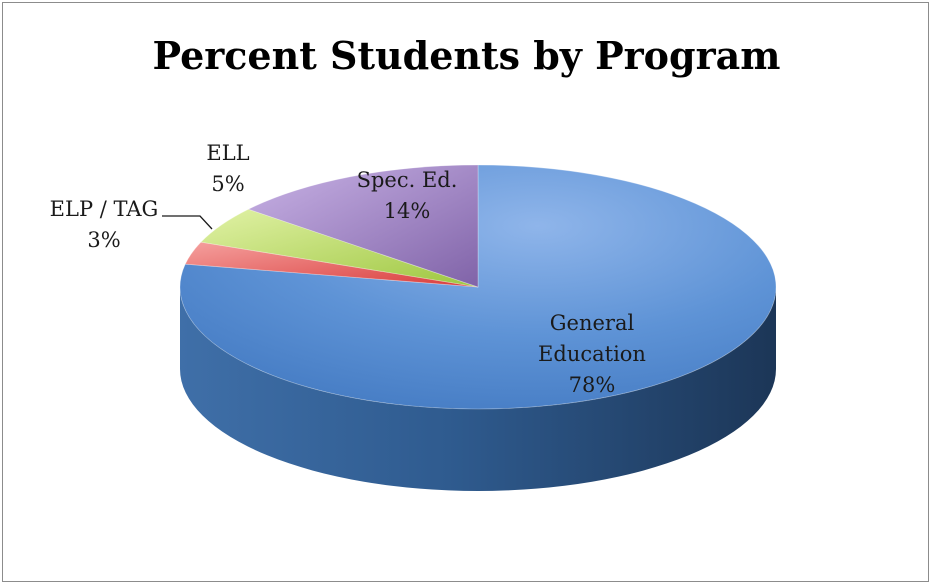 This screenshot has width=933, height=582. Describe the element at coordinates (187, 222) in the screenshot. I see `leader-line-elp-tag` at that location.